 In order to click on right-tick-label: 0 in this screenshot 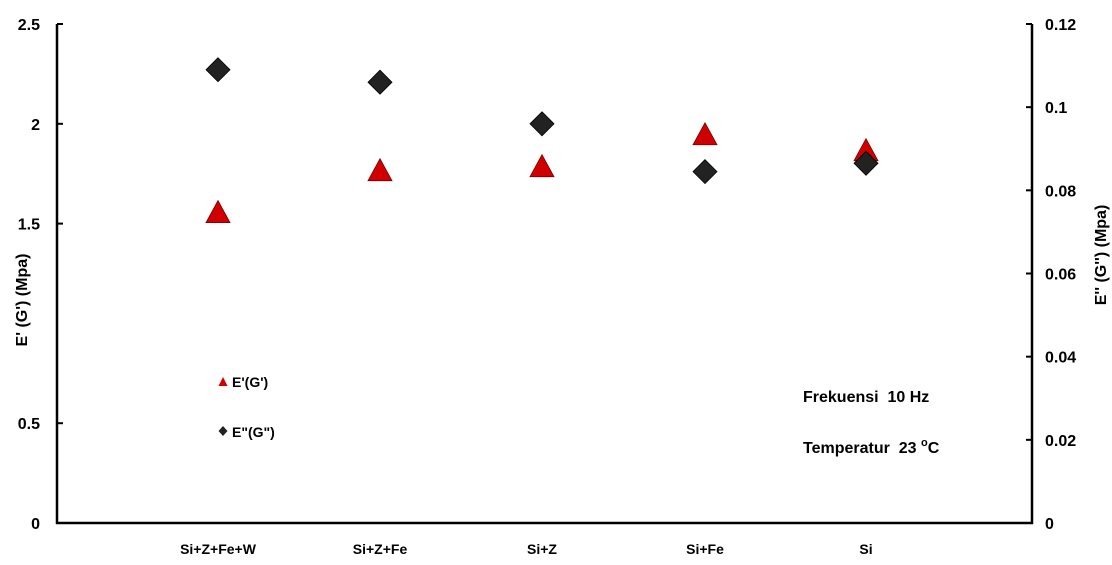, I will do `click(1049, 524)`.